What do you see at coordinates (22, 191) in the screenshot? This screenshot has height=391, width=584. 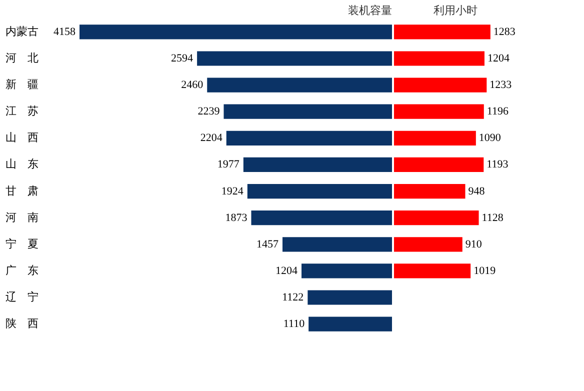 I see `y-tick-label: 甘 肃` at bounding box center [22, 191].